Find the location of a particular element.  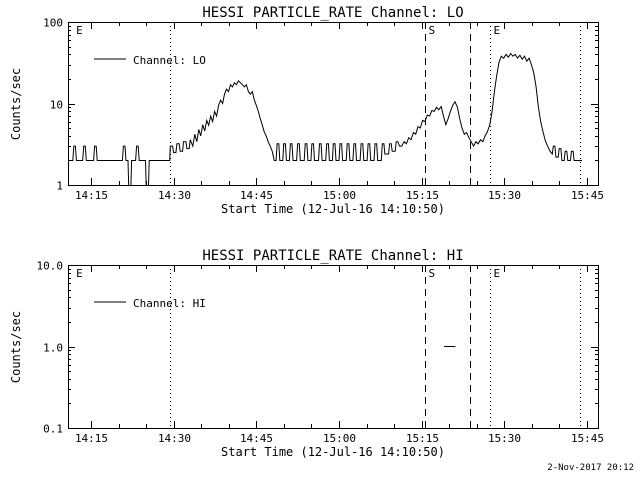

y-tick-label: 10 is located at coordinates (56, 105).